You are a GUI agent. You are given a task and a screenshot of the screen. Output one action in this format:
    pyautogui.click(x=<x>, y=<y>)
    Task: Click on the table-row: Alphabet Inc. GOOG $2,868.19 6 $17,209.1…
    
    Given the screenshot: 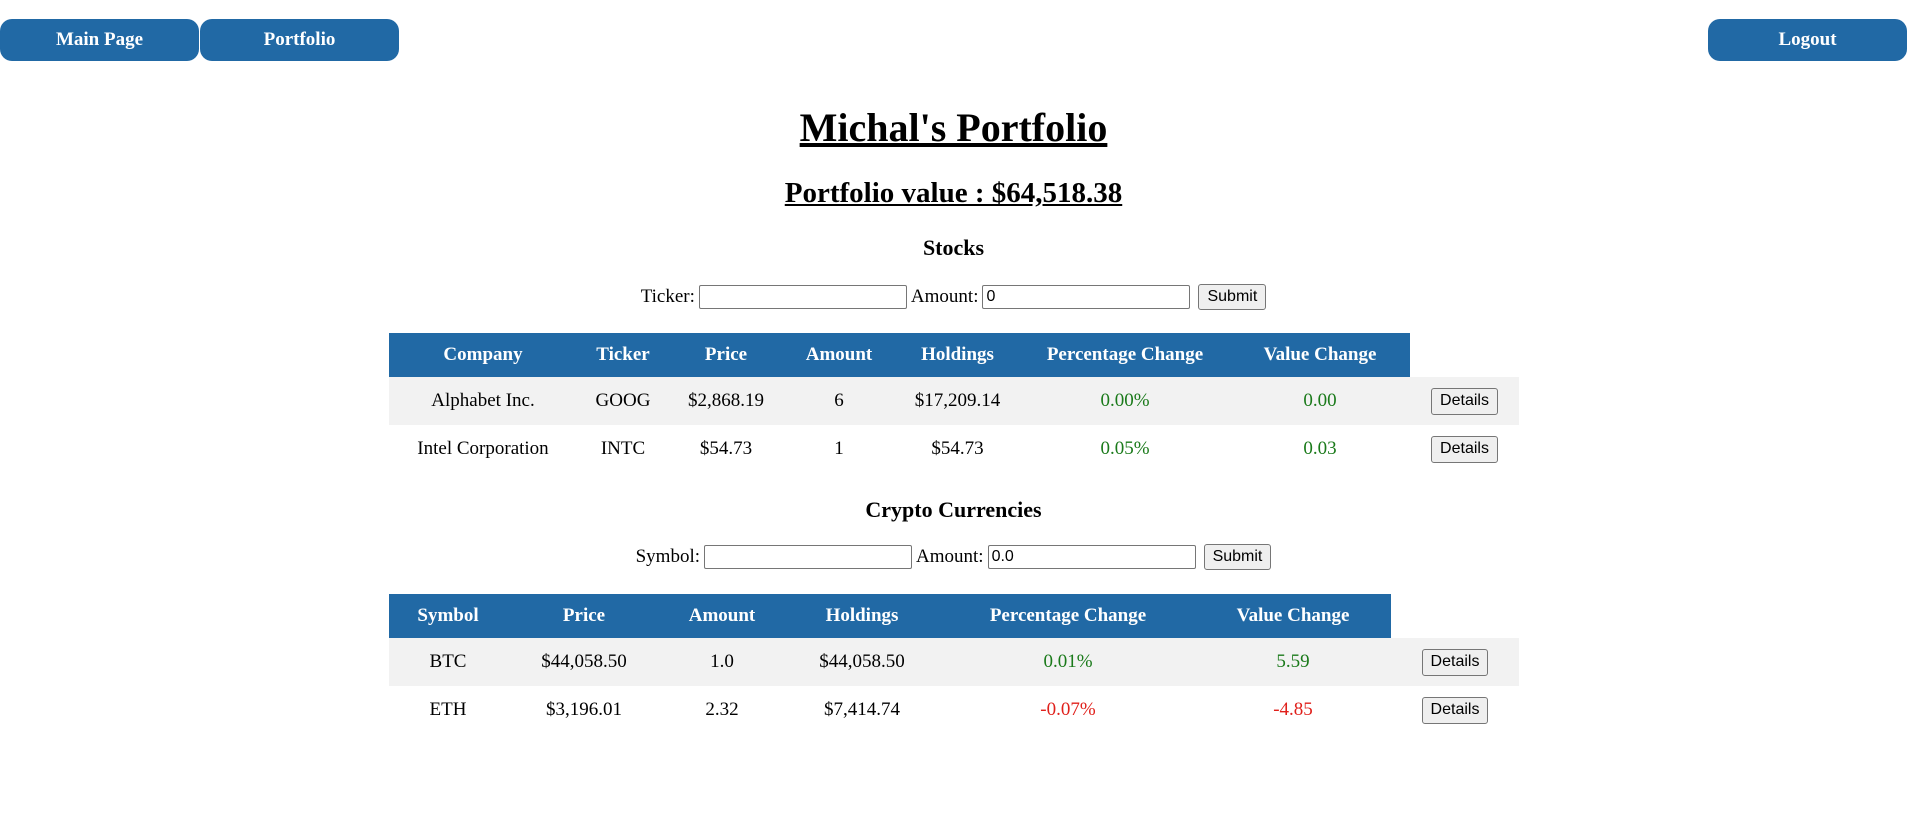 What is the action you would take?
    pyautogui.click(x=954, y=401)
    